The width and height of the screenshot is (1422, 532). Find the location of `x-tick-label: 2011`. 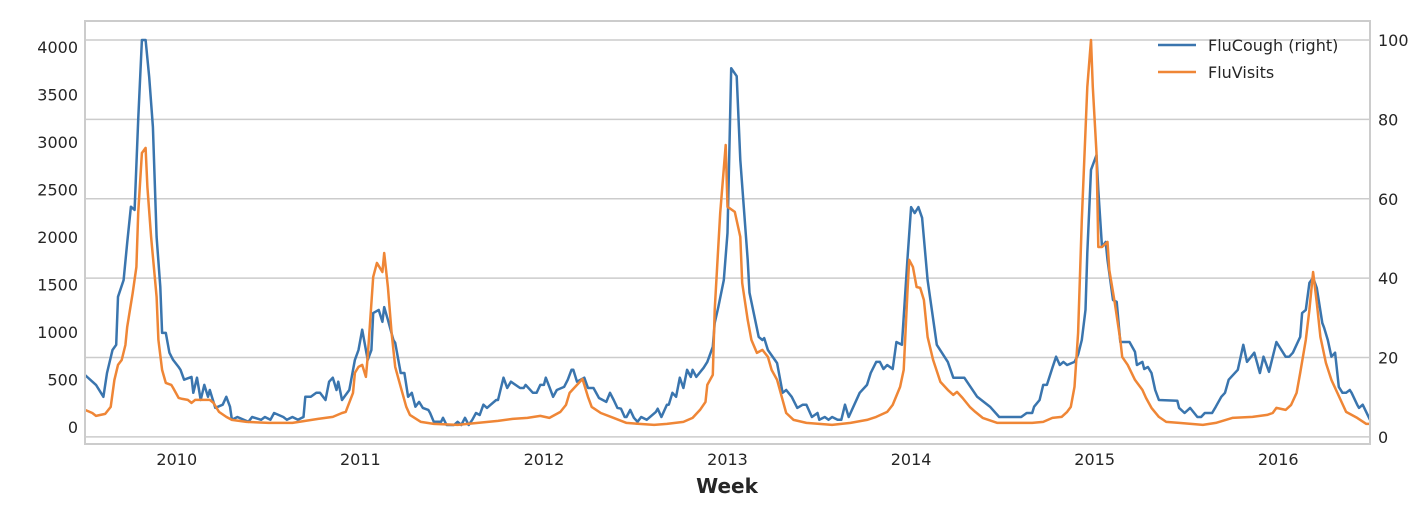

x-tick-label: 2011 is located at coordinates (360, 459).